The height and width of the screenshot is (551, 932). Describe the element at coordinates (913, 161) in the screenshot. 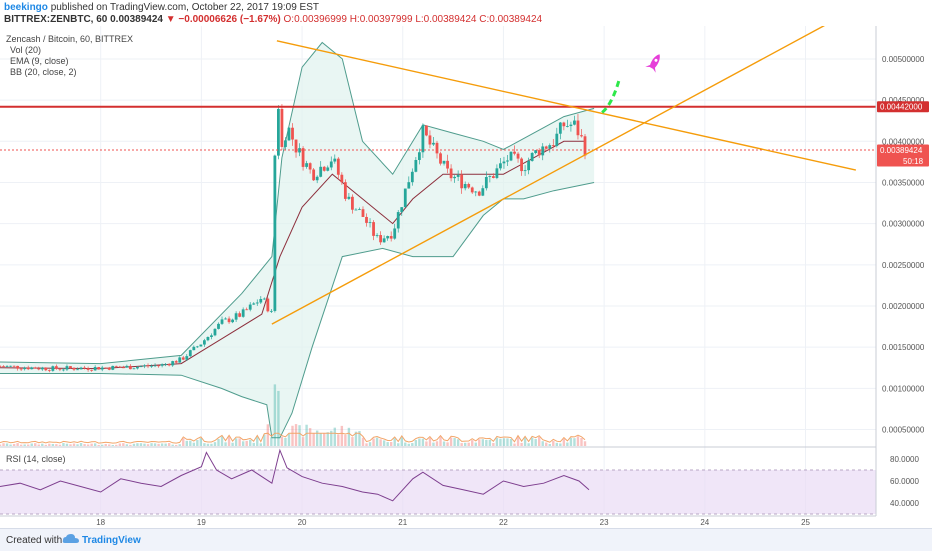

I see `bar-countdown: 50:18` at that location.